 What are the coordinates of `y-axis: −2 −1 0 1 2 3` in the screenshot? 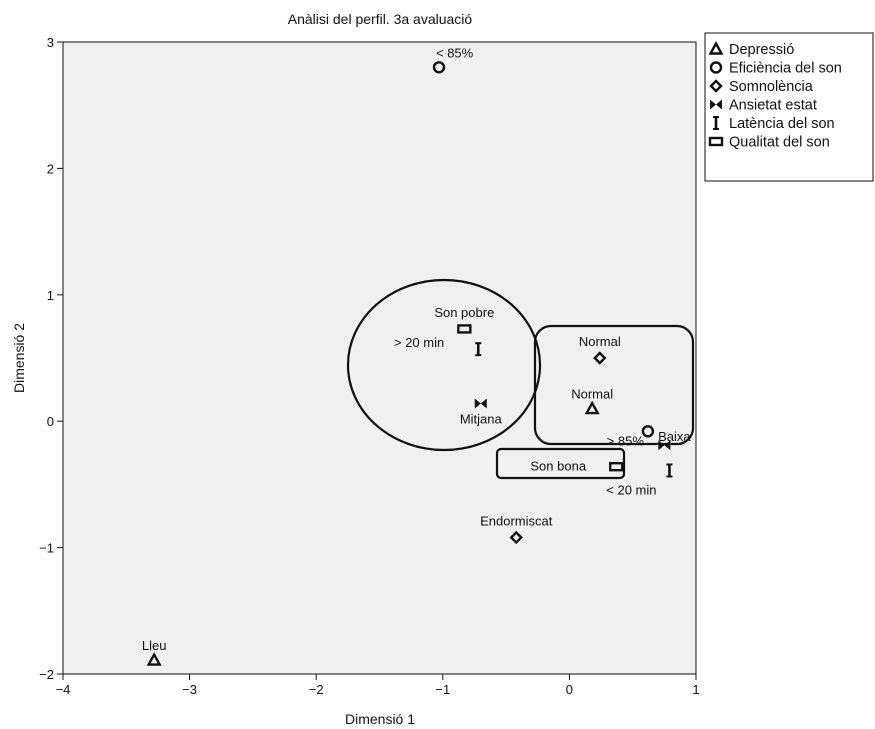 It's located at (51, 358).